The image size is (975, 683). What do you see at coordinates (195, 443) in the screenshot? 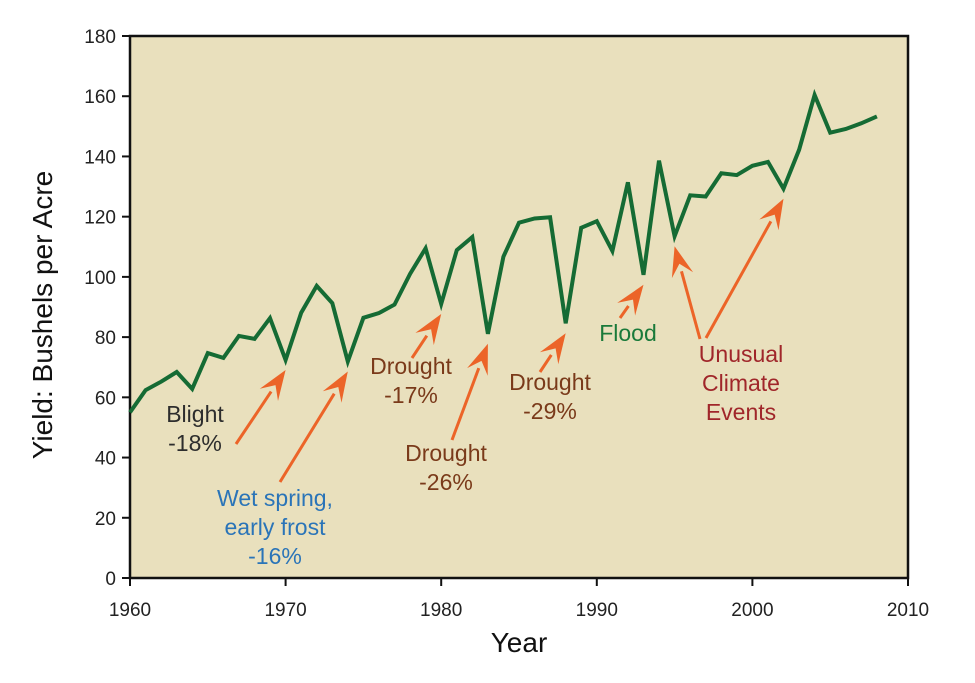
I see `annotation-line: -18%` at bounding box center [195, 443].